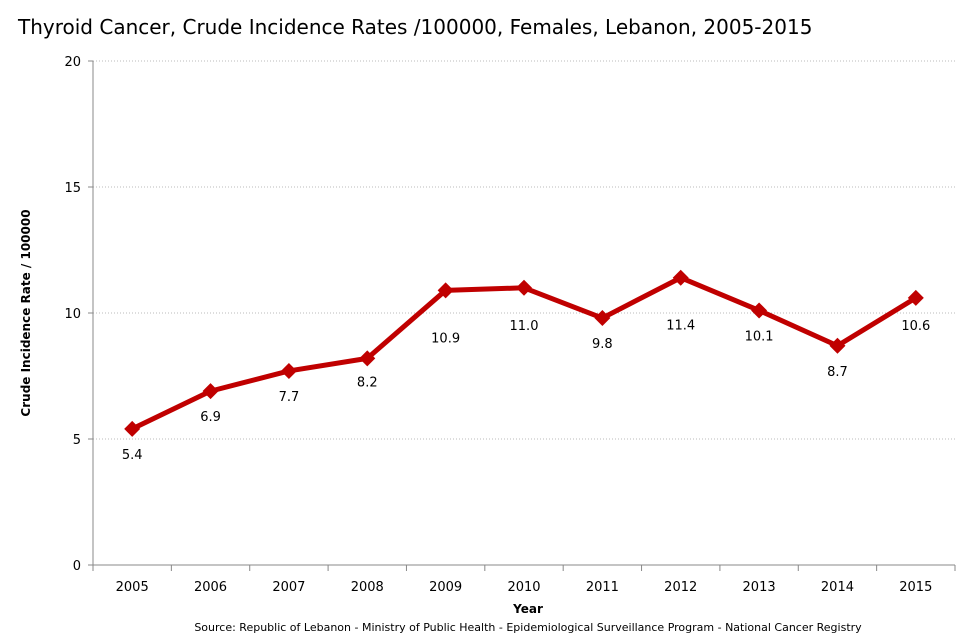 This screenshot has height=637, width=976. Describe the element at coordinates (367, 587) in the screenshot. I see `x-tick-label: 2008` at that location.